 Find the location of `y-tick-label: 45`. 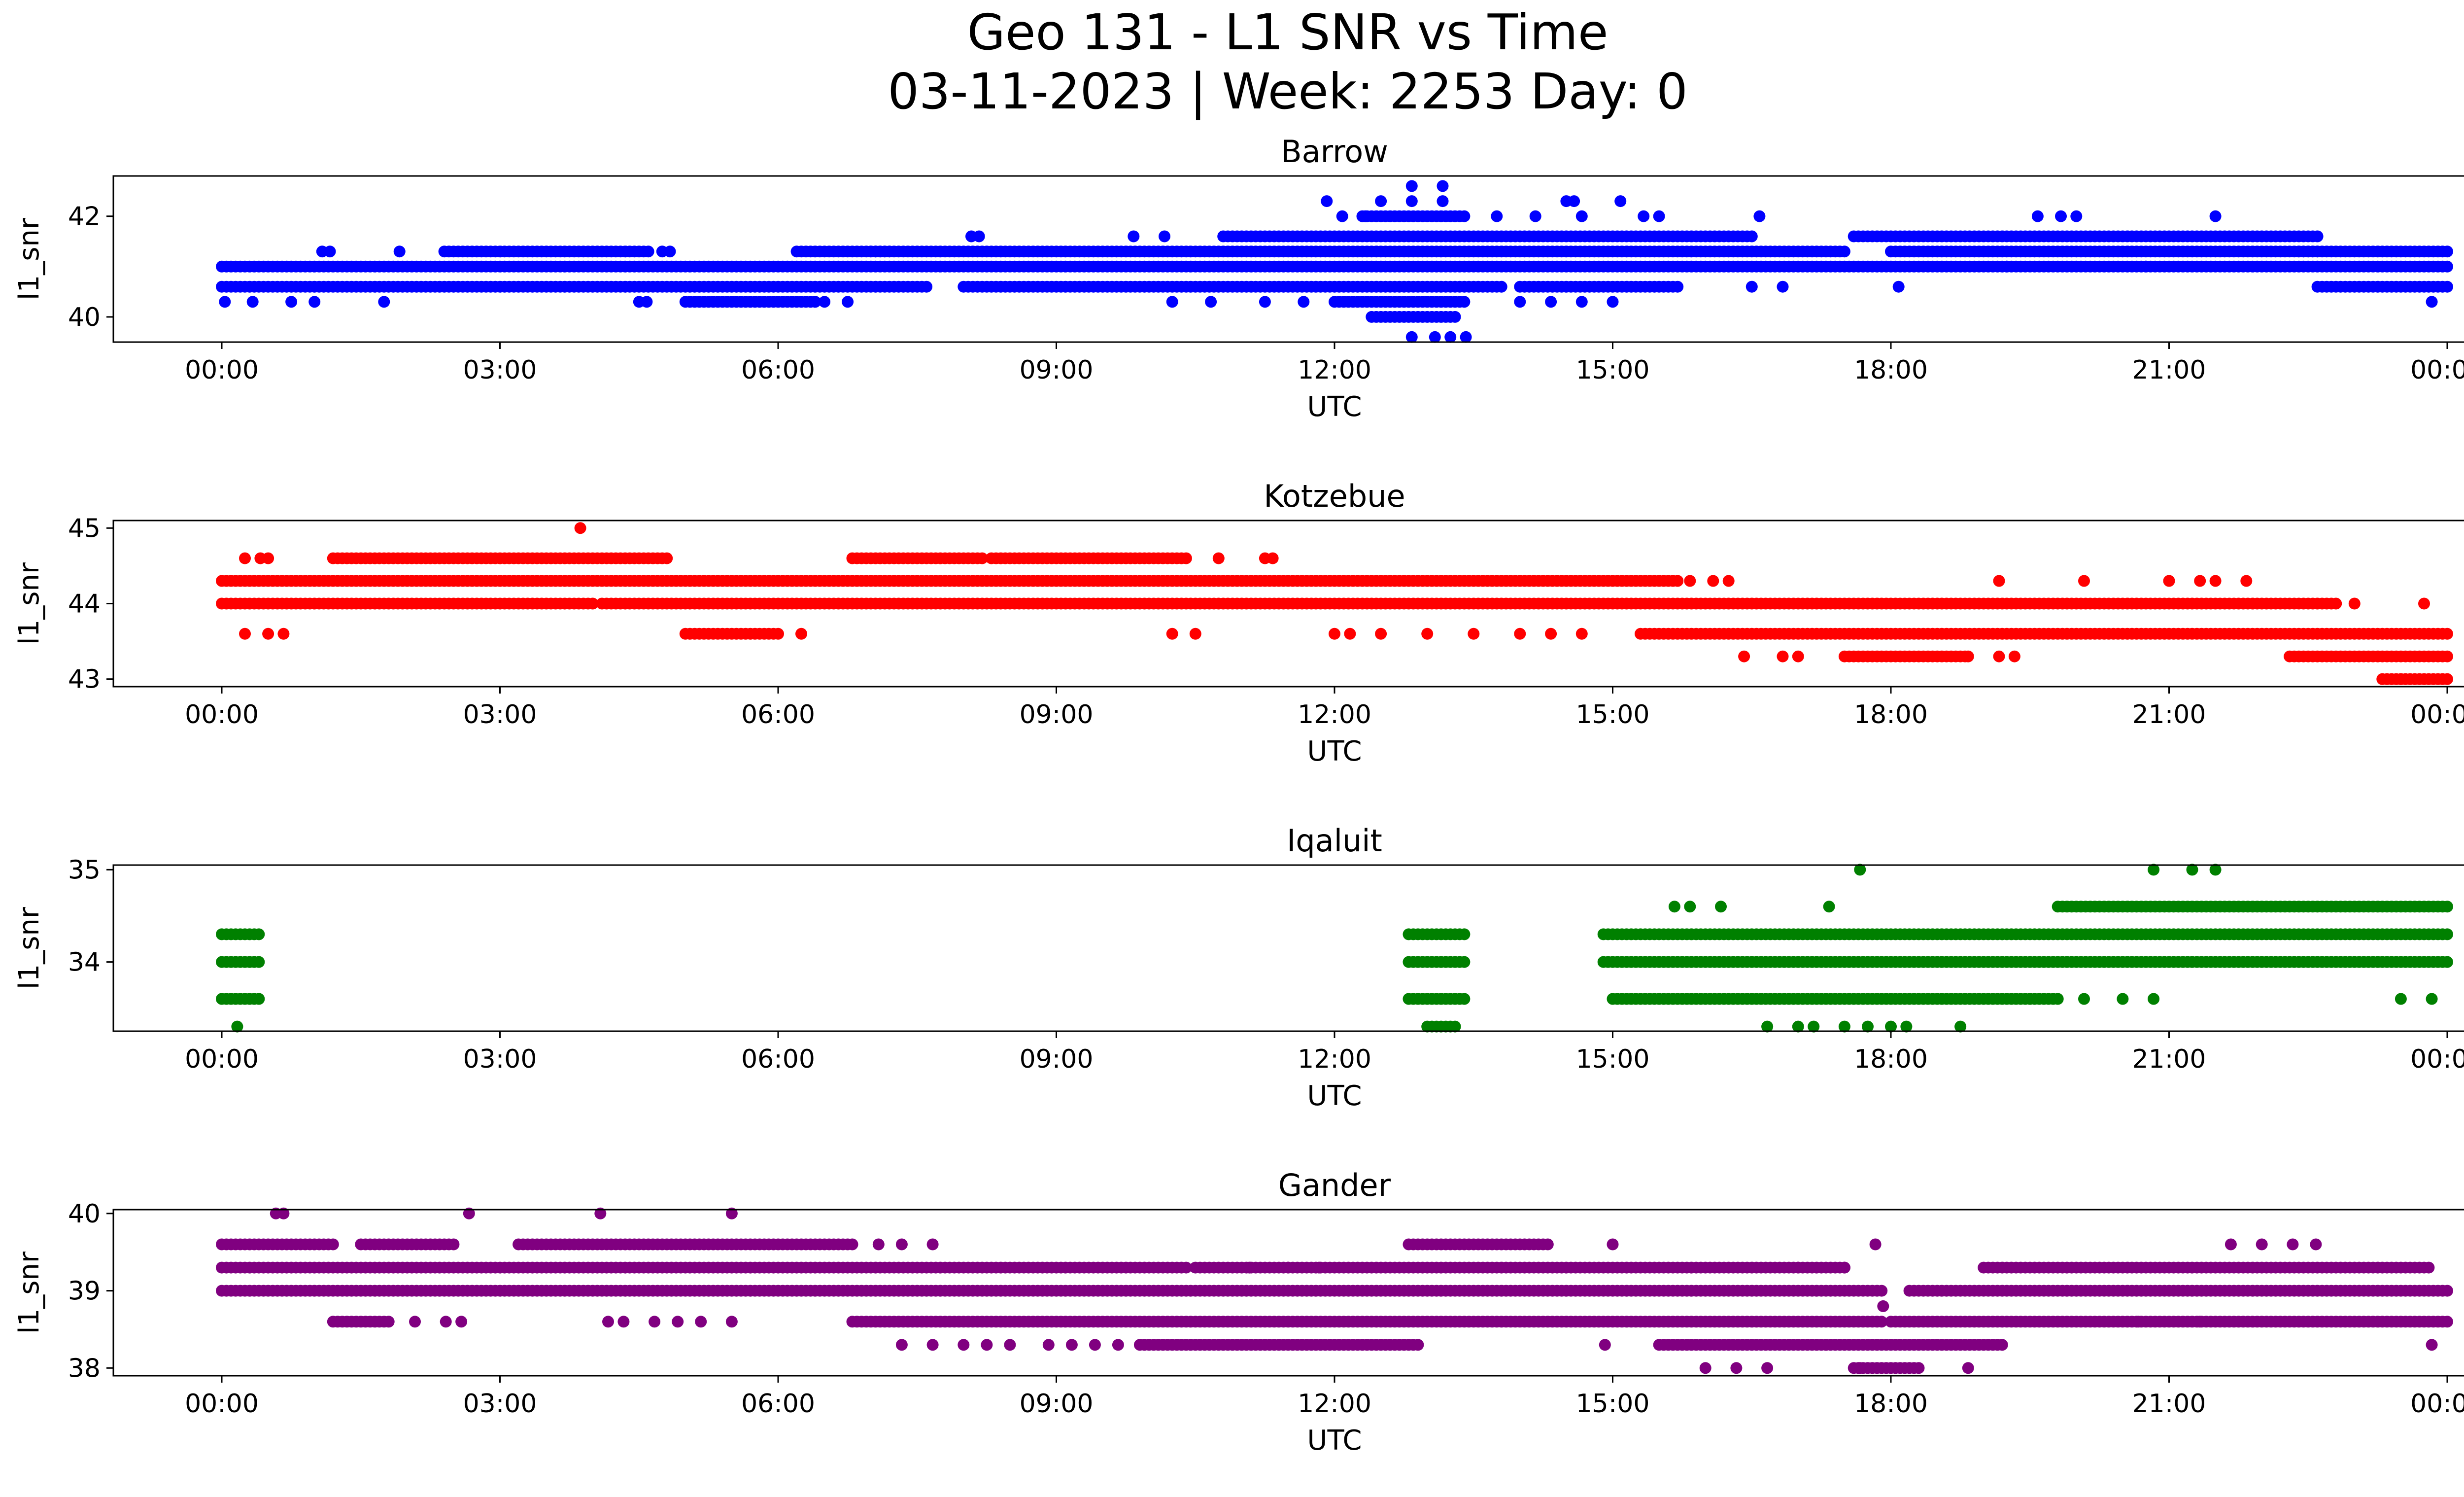

y-tick-label: 45 is located at coordinates (84, 528).